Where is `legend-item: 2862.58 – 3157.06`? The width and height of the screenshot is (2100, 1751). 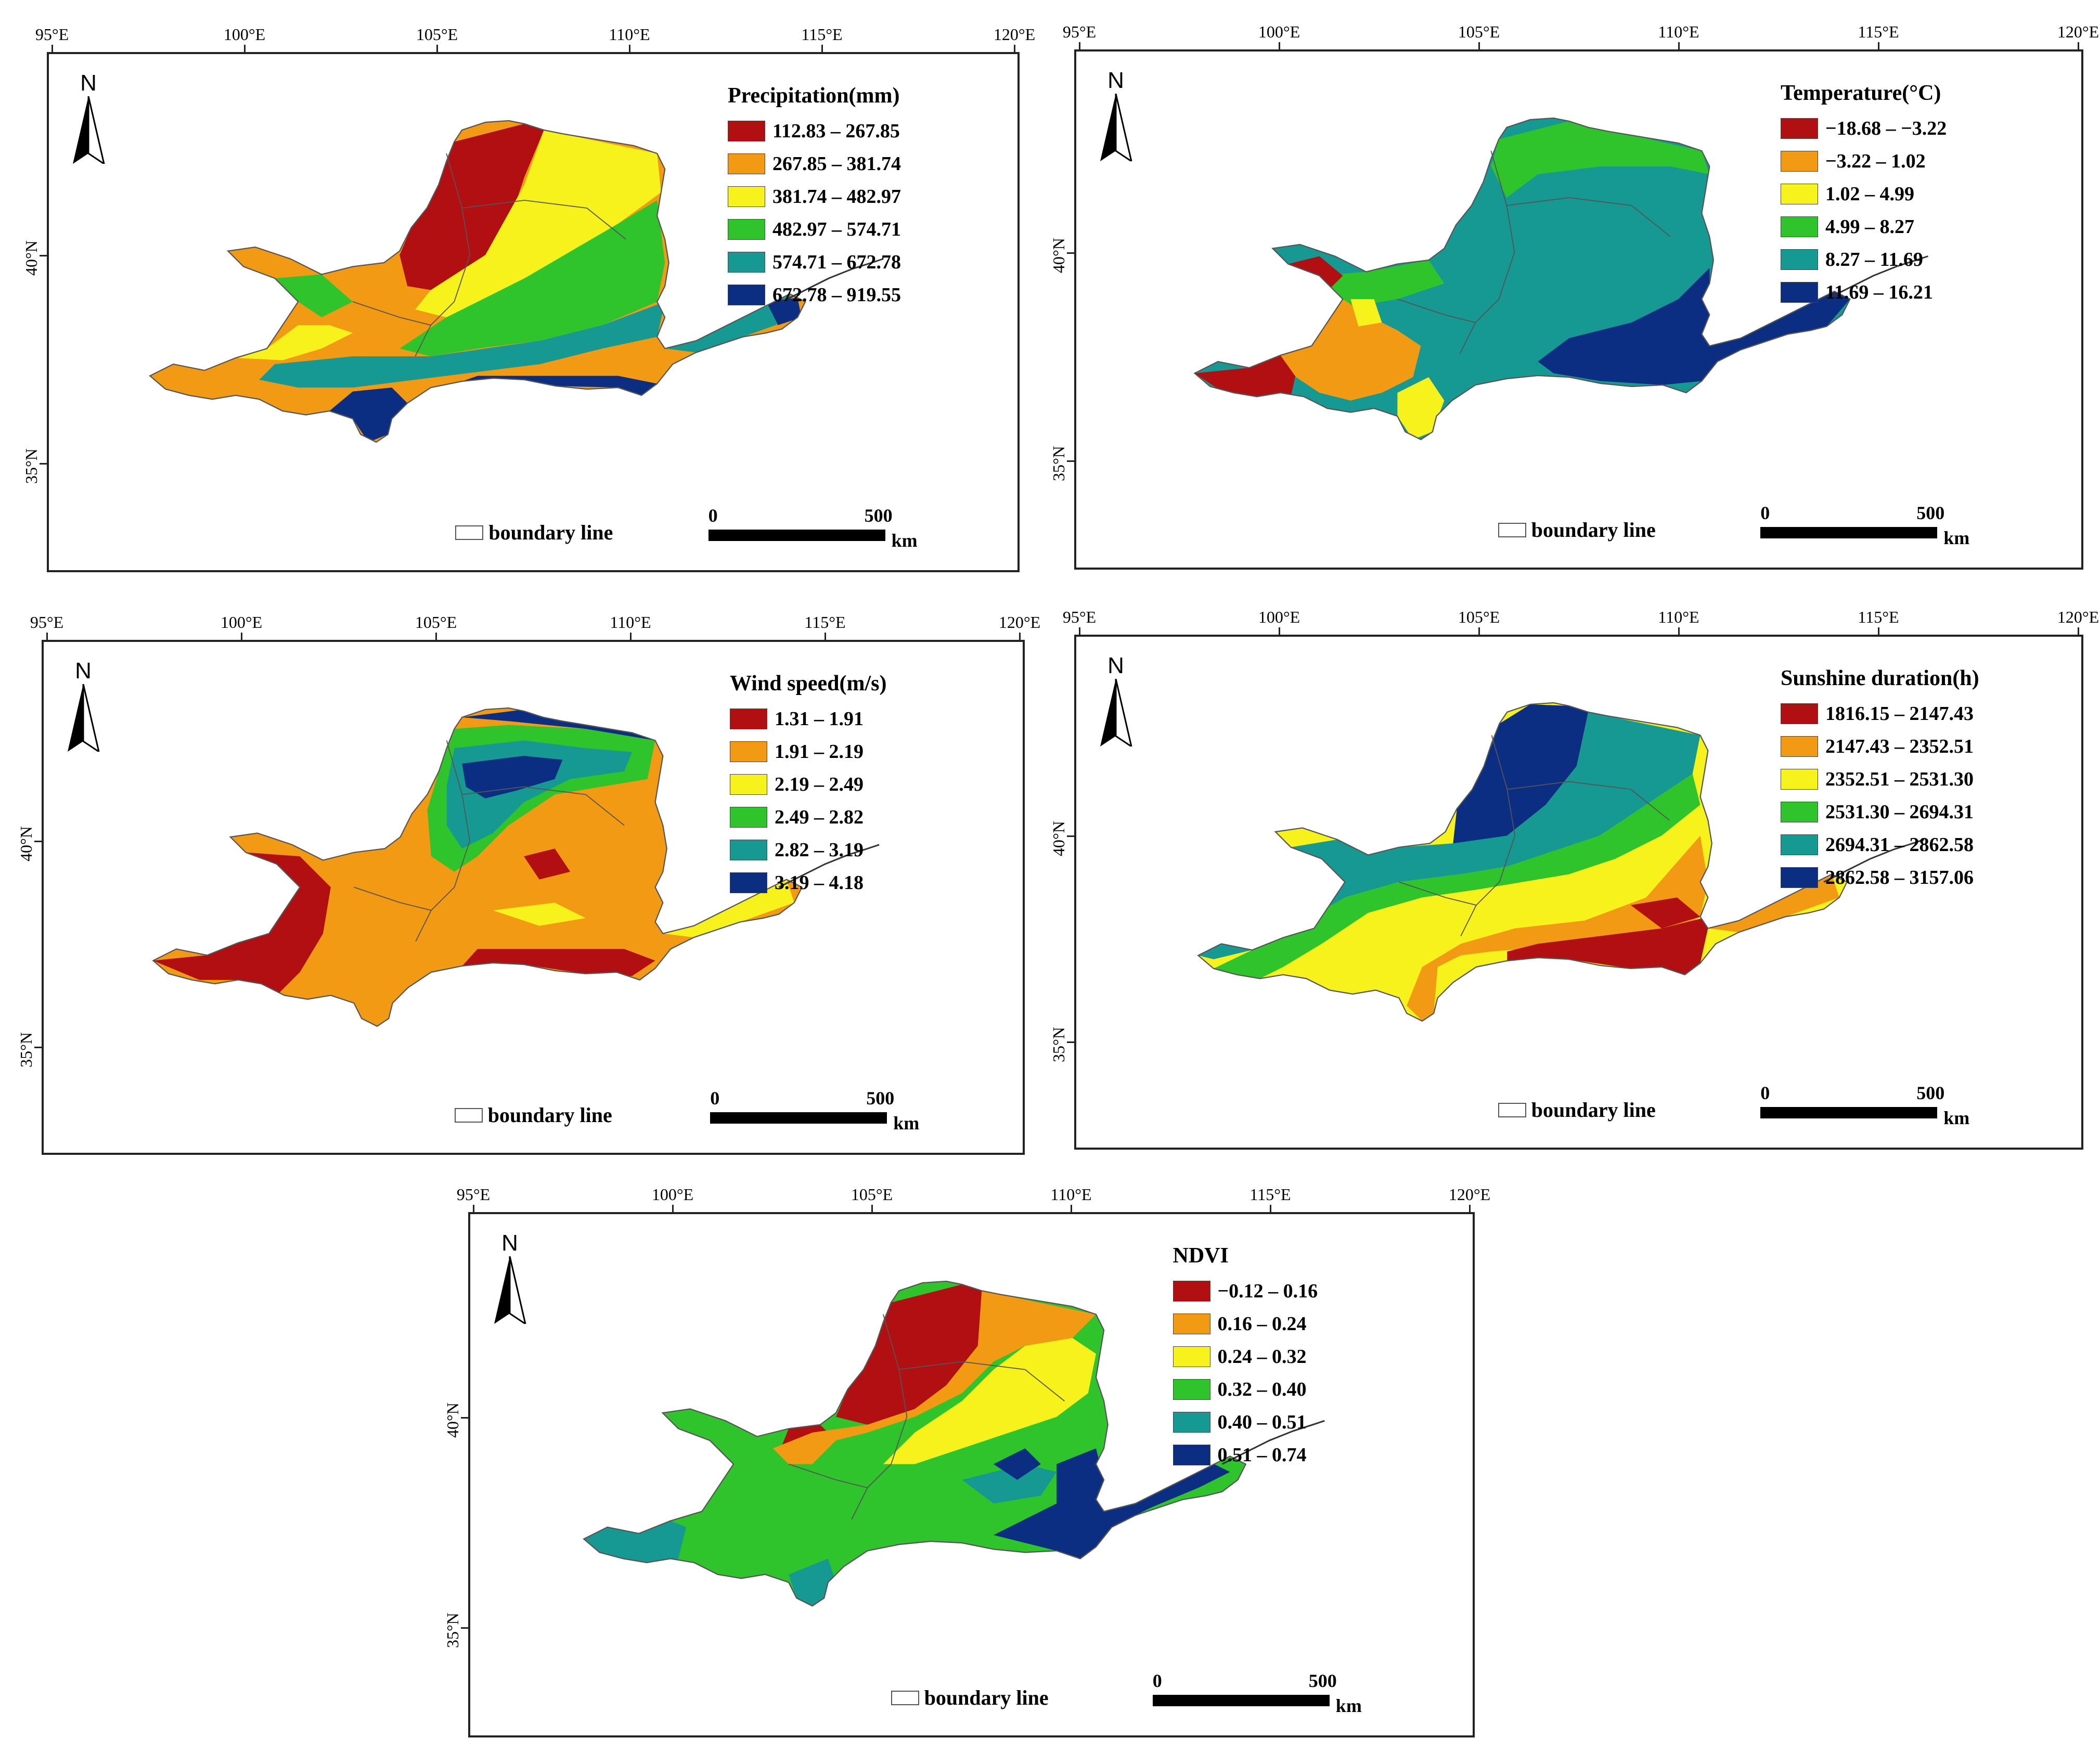
legend-item: 2862.58 – 3157.06 is located at coordinates (1877, 878).